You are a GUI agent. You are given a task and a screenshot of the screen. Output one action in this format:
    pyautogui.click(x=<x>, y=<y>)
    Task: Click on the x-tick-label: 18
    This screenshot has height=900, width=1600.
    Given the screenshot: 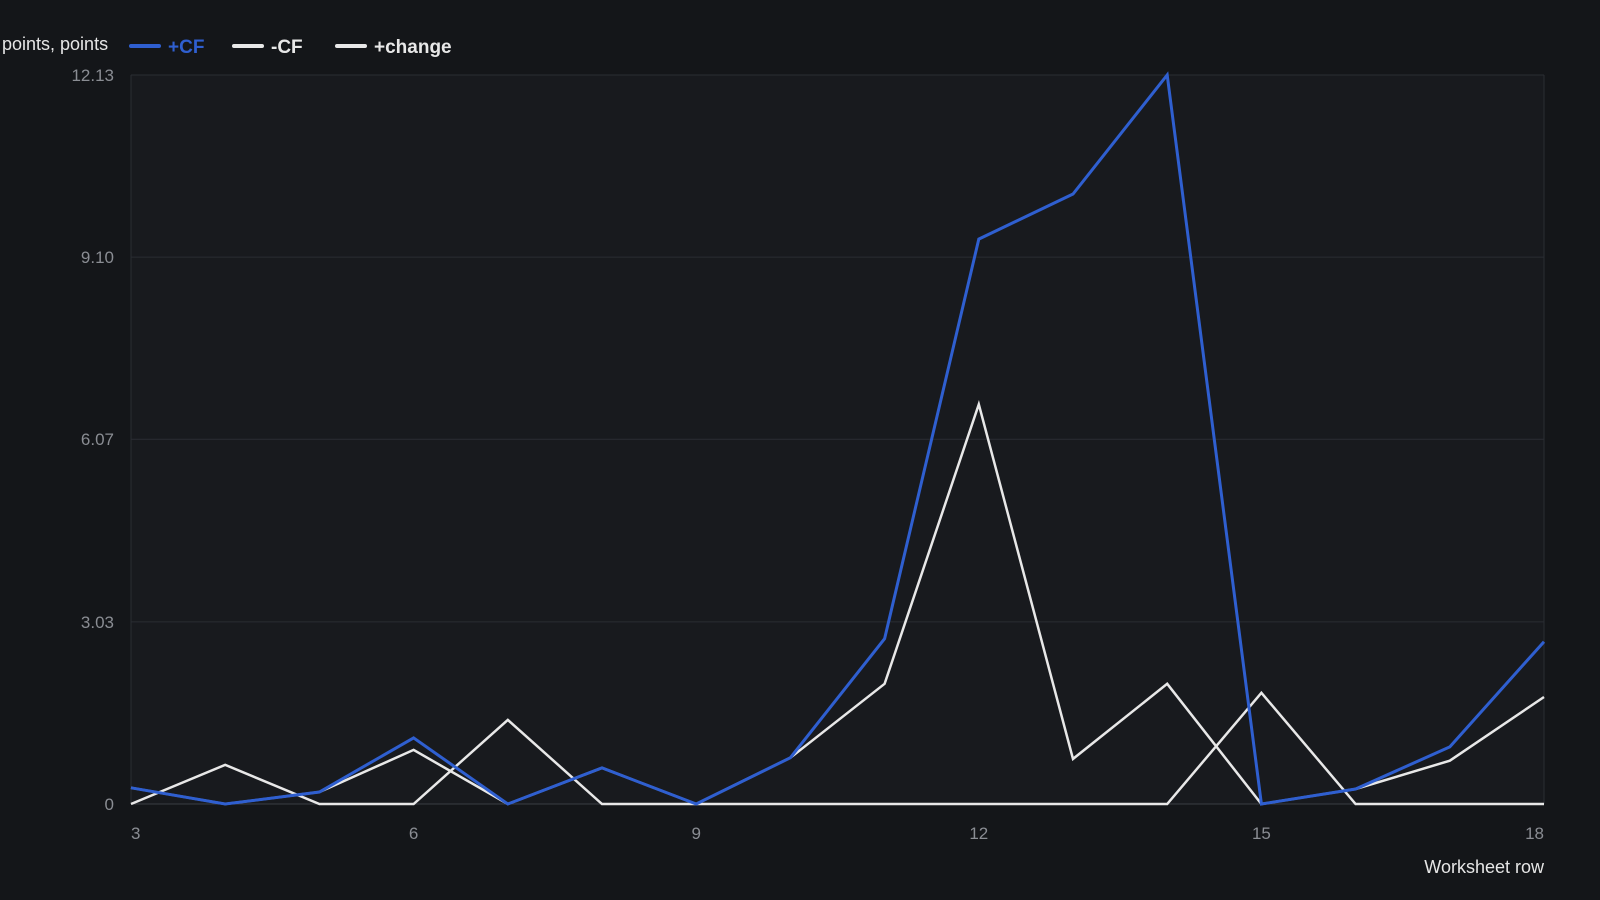 What is the action you would take?
    pyautogui.click(x=1534, y=833)
    